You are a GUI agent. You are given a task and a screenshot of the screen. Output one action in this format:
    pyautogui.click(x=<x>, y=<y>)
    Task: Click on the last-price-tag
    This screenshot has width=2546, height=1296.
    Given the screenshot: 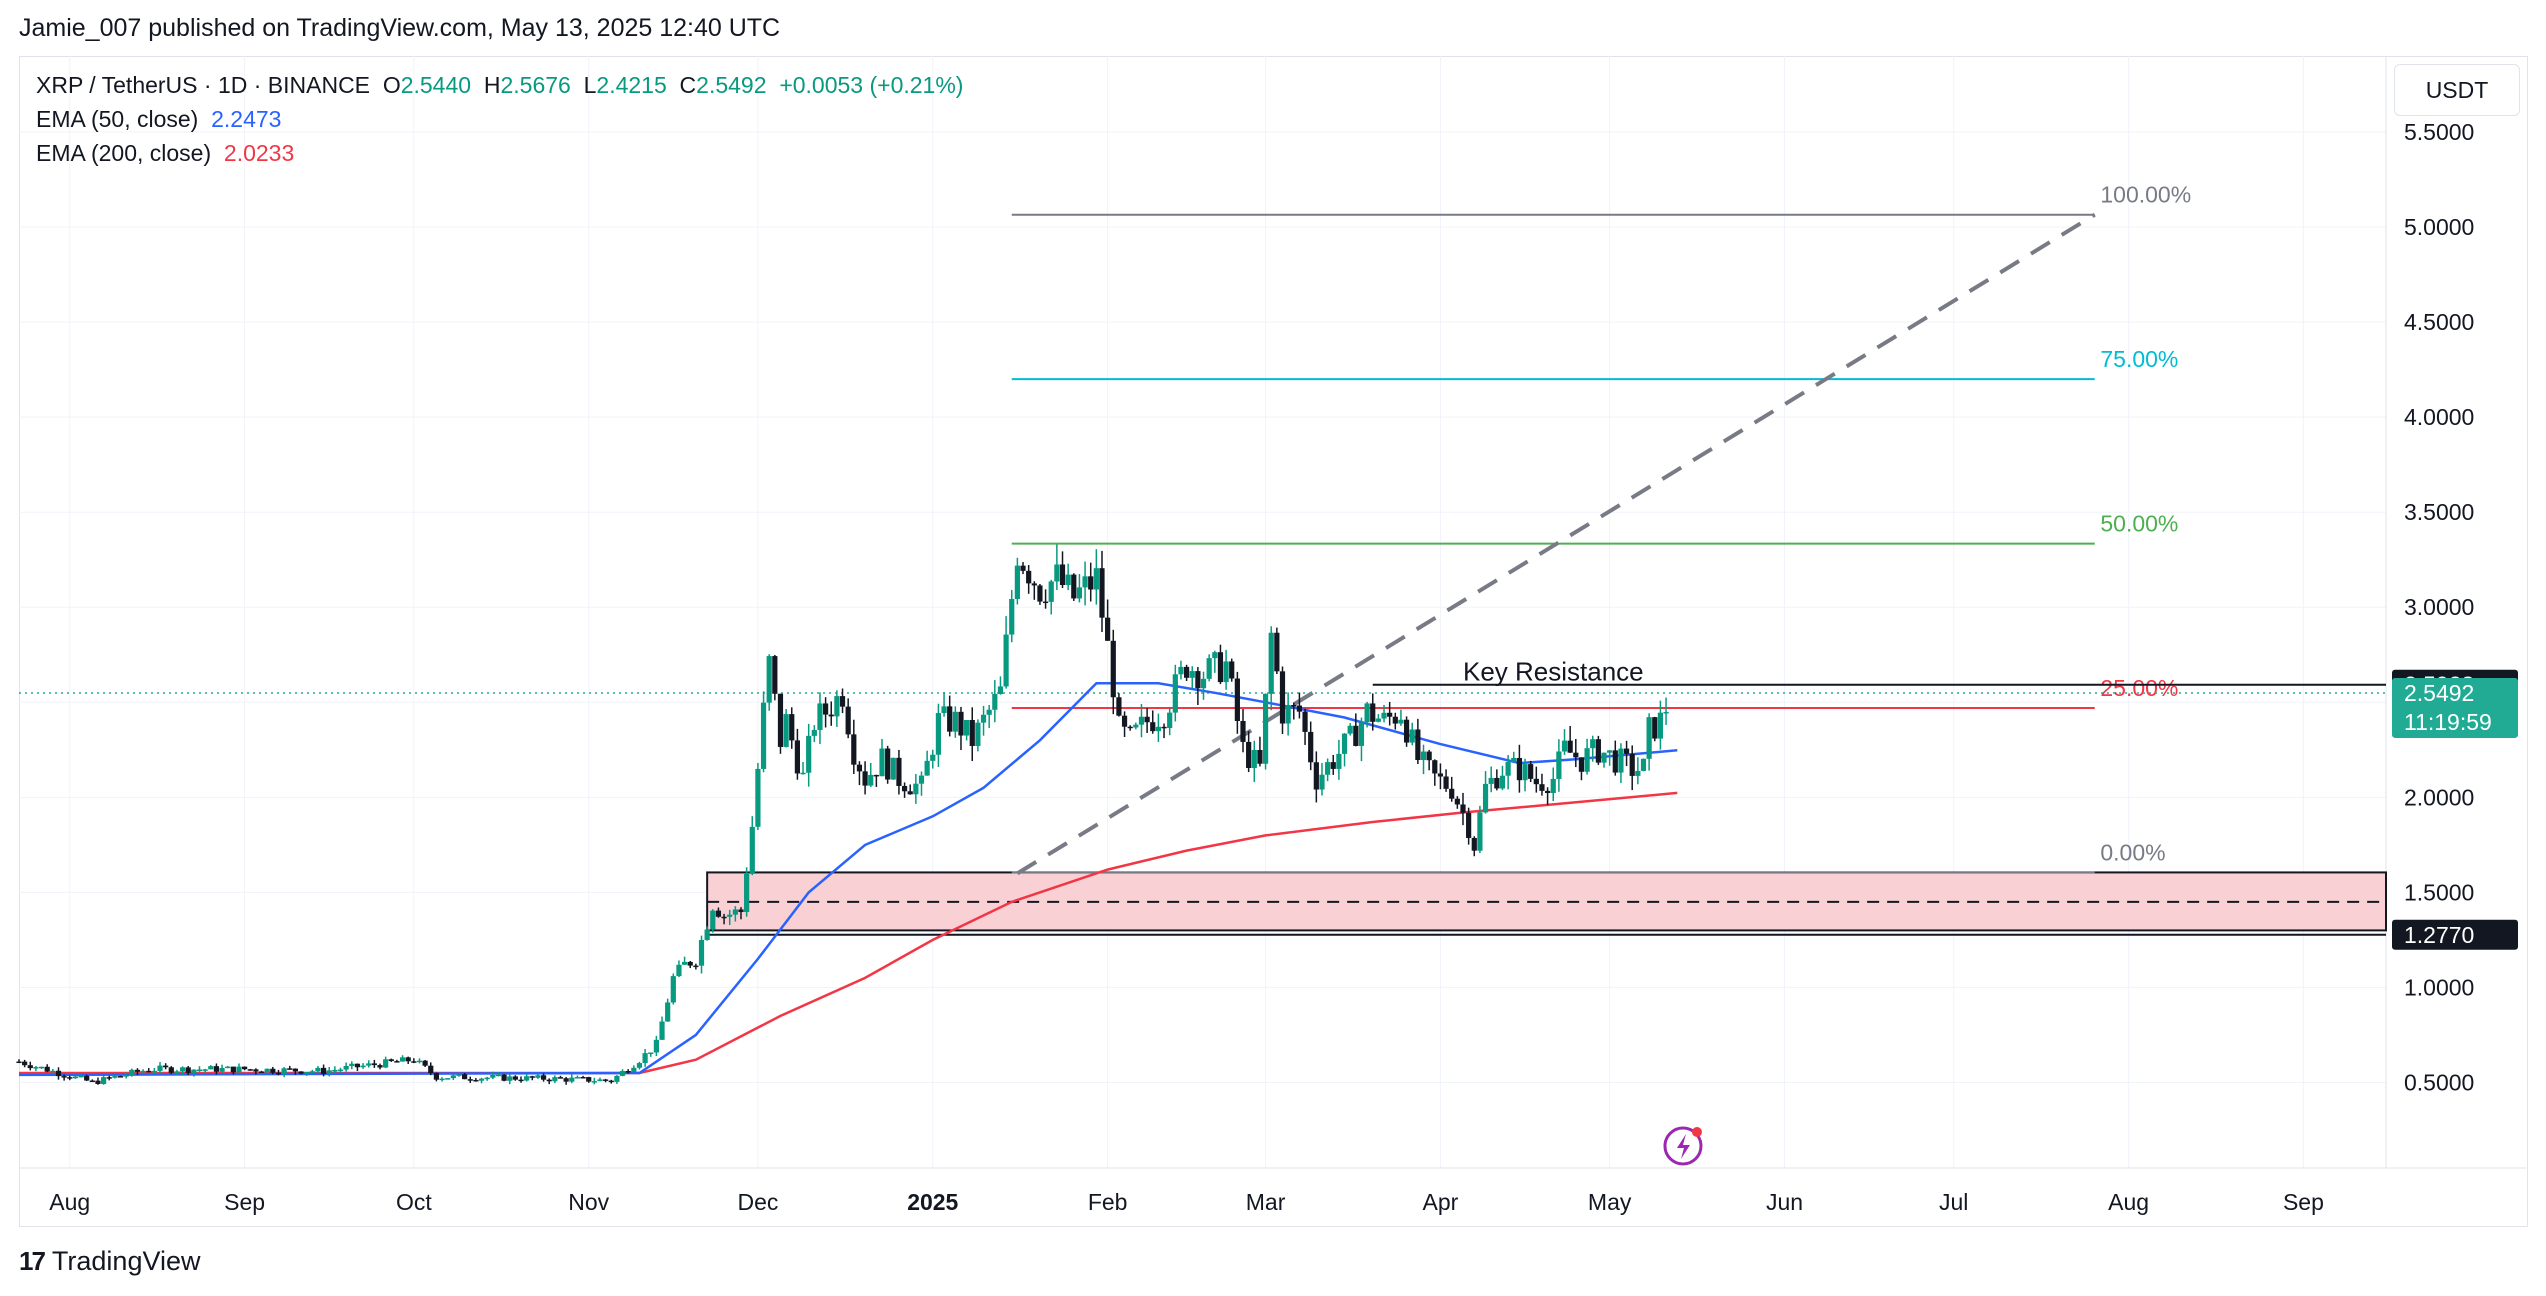 What is the action you would take?
    pyautogui.click(x=2455, y=707)
    